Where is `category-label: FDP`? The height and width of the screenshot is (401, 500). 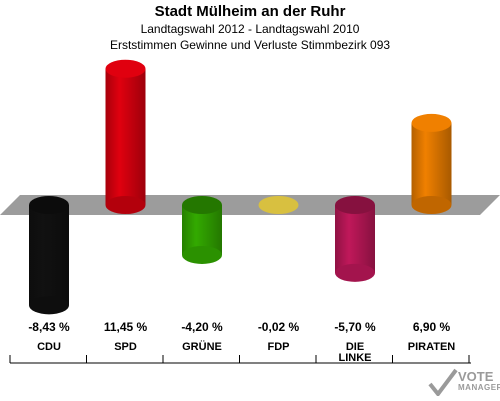 category-label: FDP is located at coordinates (279, 347).